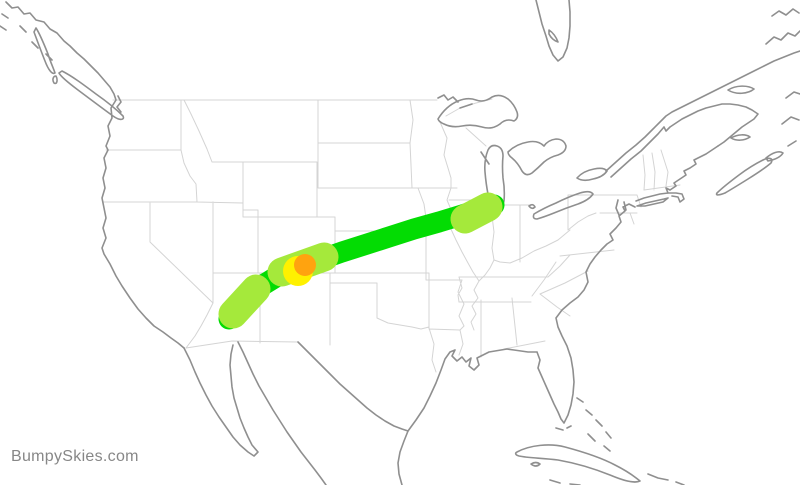  Describe the element at coordinates (305, 265) in the screenshot. I see `turbulence-spot` at that location.